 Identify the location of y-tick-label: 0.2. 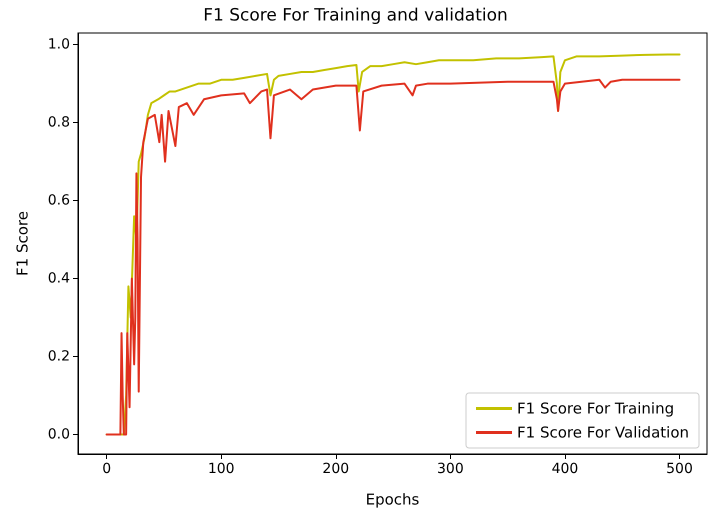
(59, 356).